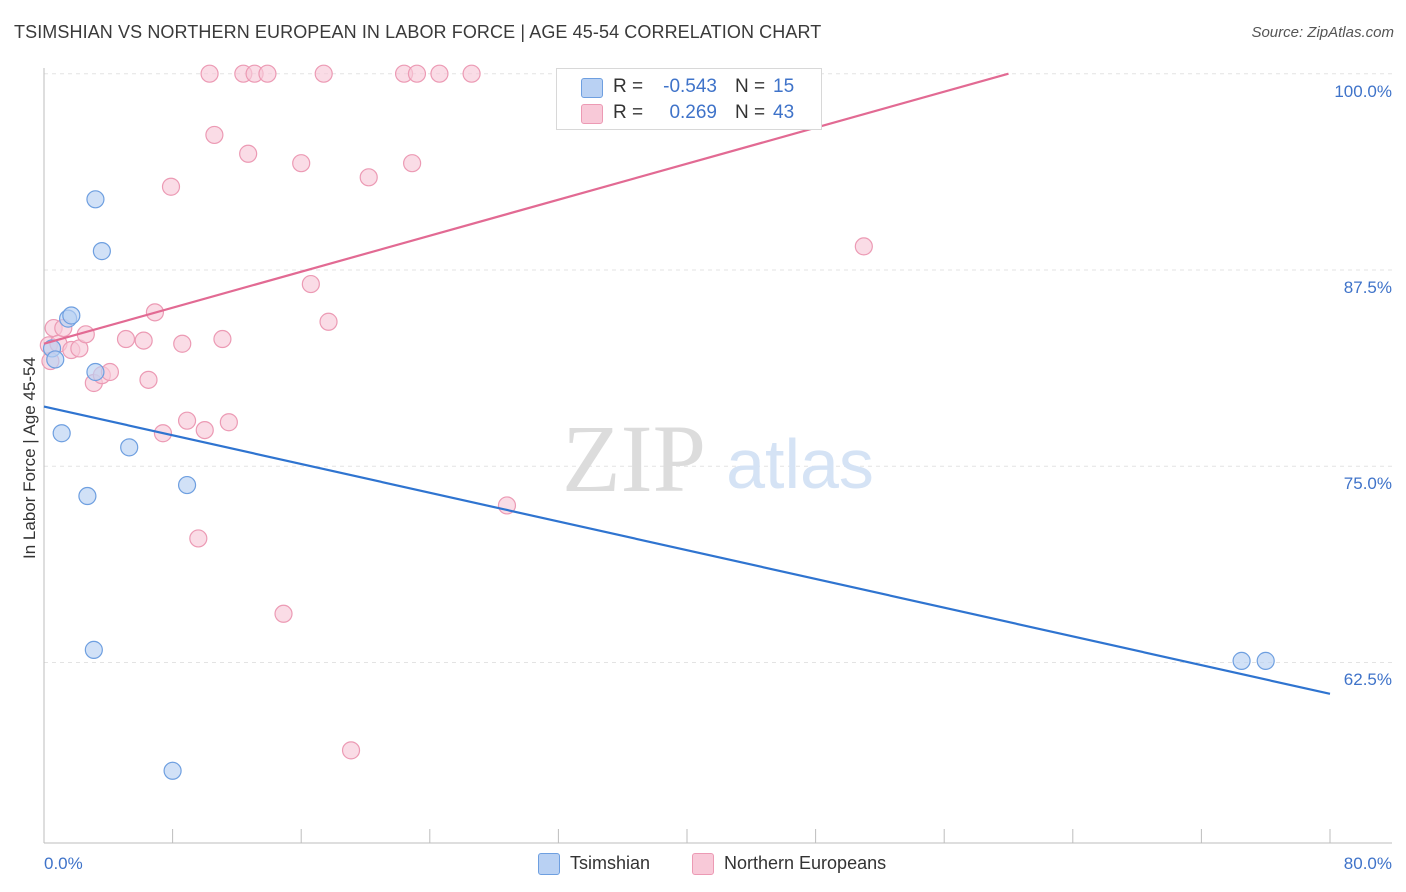 This screenshot has width=1406, height=892. Describe the element at coordinates (1367, 287) in the screenshot. I see `y-tick-label: 87.5%` at that location.